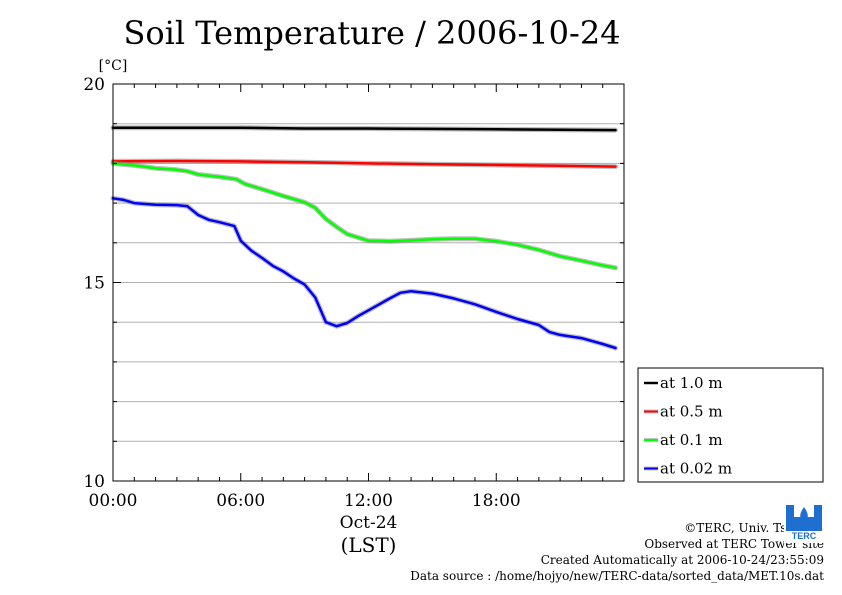 The image size is (842, 595). What do you see at coordinates (754, 528) in the screenshot?
I see `copyright-text: ©TERC, Univ. Tsukuba` at bounding box center [754, 528].